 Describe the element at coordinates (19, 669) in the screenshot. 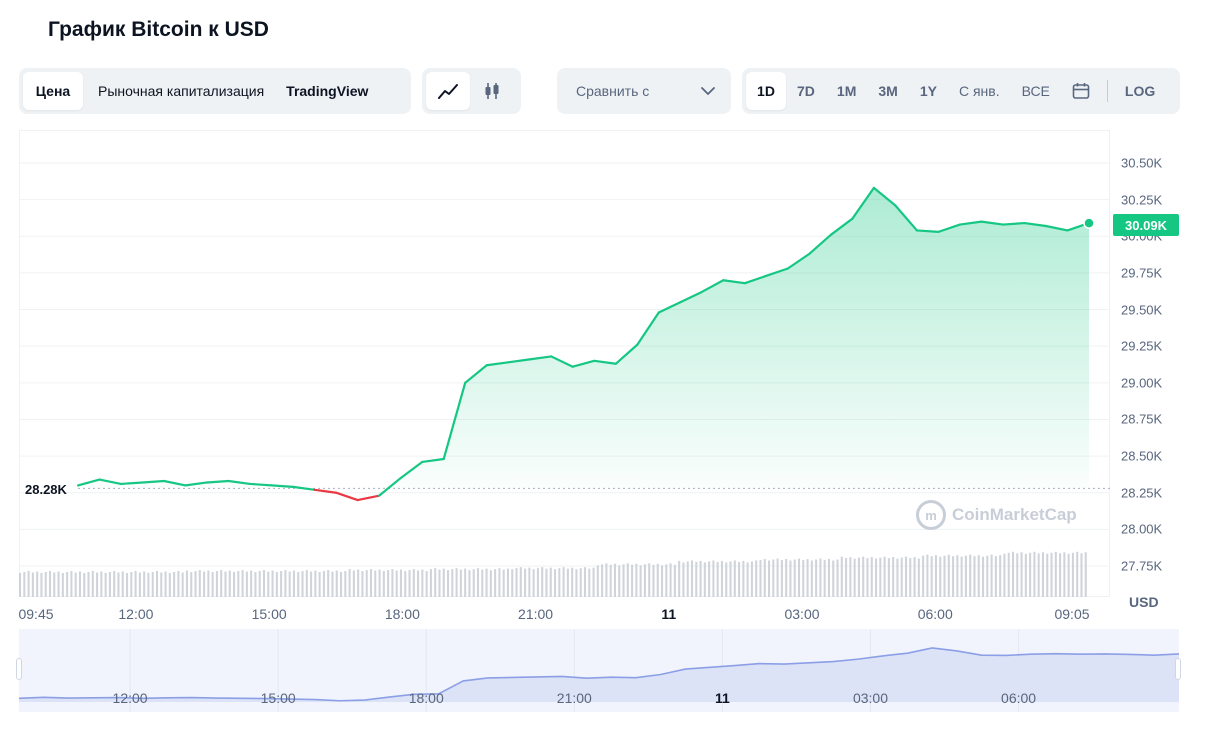

I see `navigator-left-handle` at that location.